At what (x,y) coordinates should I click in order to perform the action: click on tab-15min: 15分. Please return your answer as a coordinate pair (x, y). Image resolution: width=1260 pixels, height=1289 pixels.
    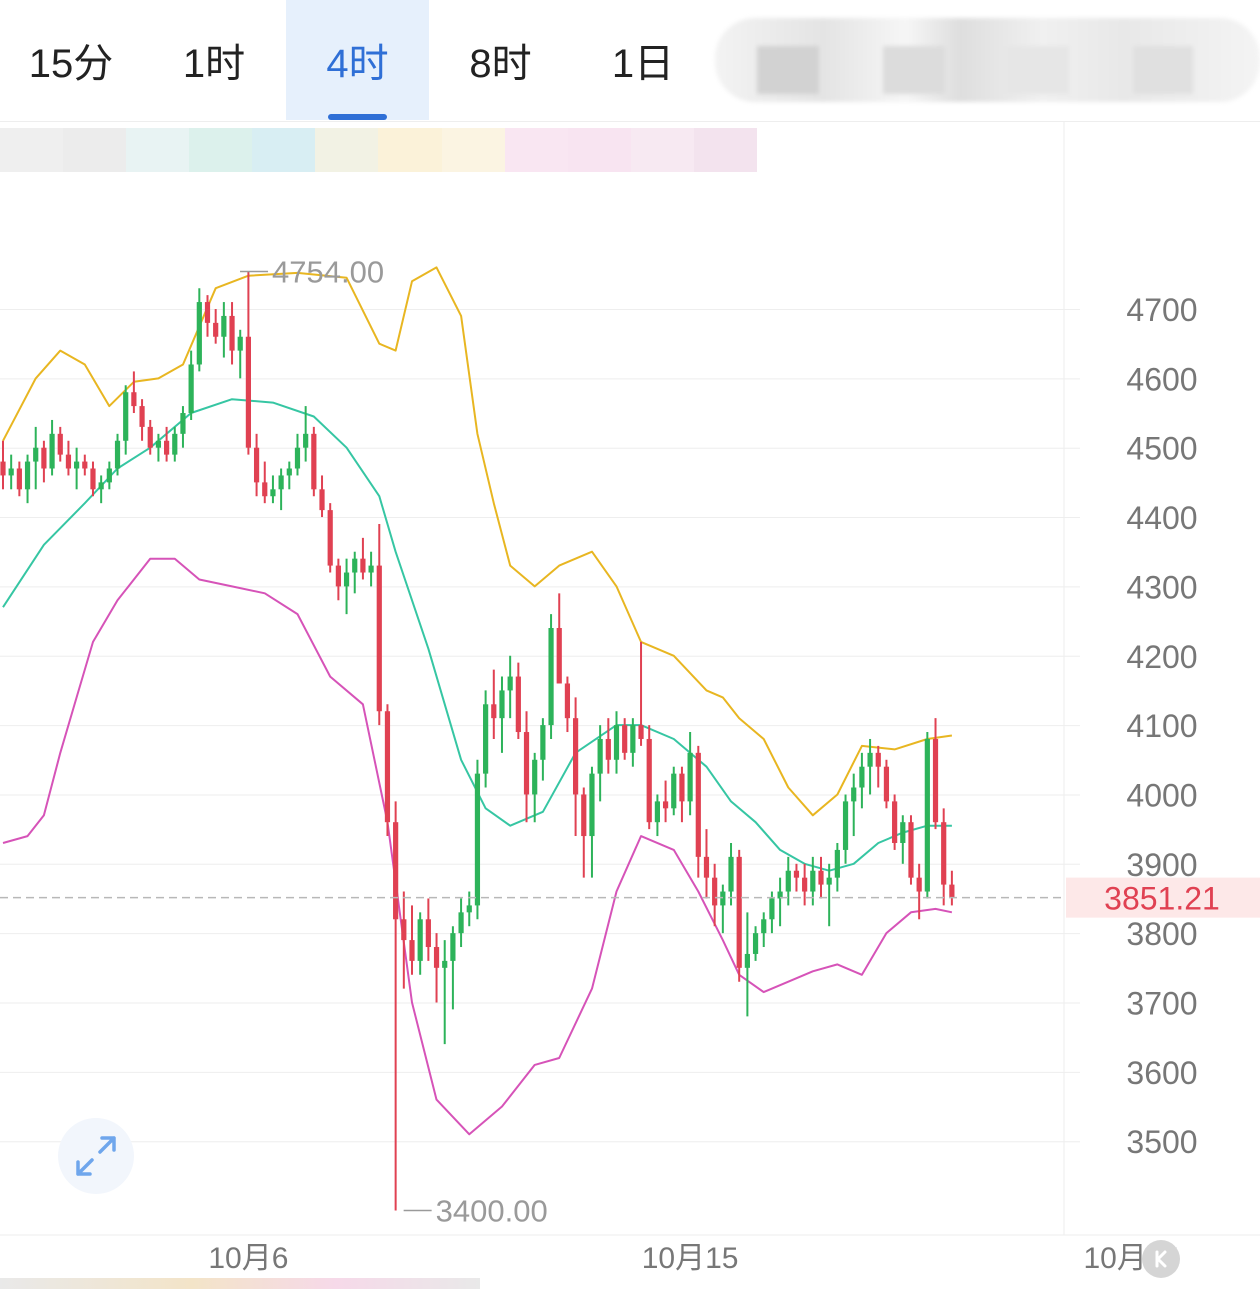
    Looking at the image, I should click on (71, 60).